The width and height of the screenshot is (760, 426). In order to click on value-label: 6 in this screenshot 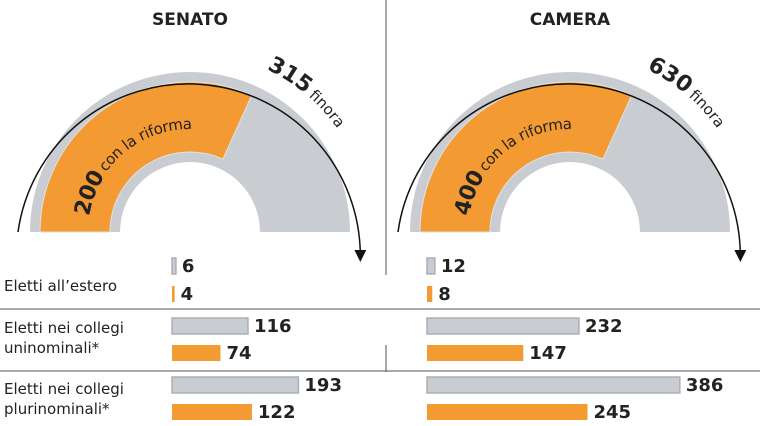, I will do `click(188, 266)`.